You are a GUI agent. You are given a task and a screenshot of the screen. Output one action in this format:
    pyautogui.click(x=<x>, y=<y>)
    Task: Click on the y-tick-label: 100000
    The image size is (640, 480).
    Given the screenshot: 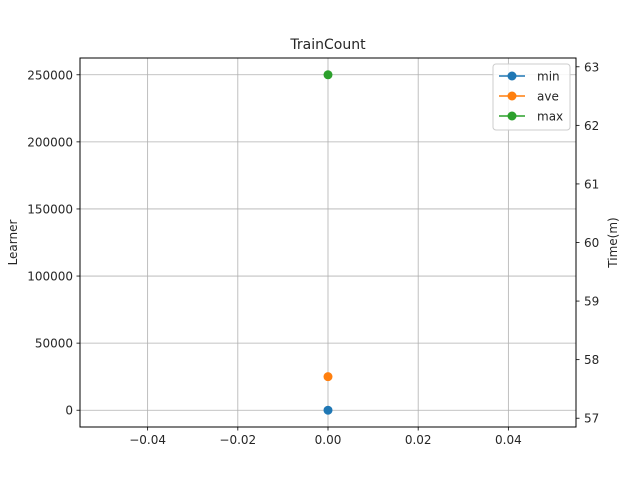 What is the action you would take?
    pyautogui.click(x=50, y=277)
    